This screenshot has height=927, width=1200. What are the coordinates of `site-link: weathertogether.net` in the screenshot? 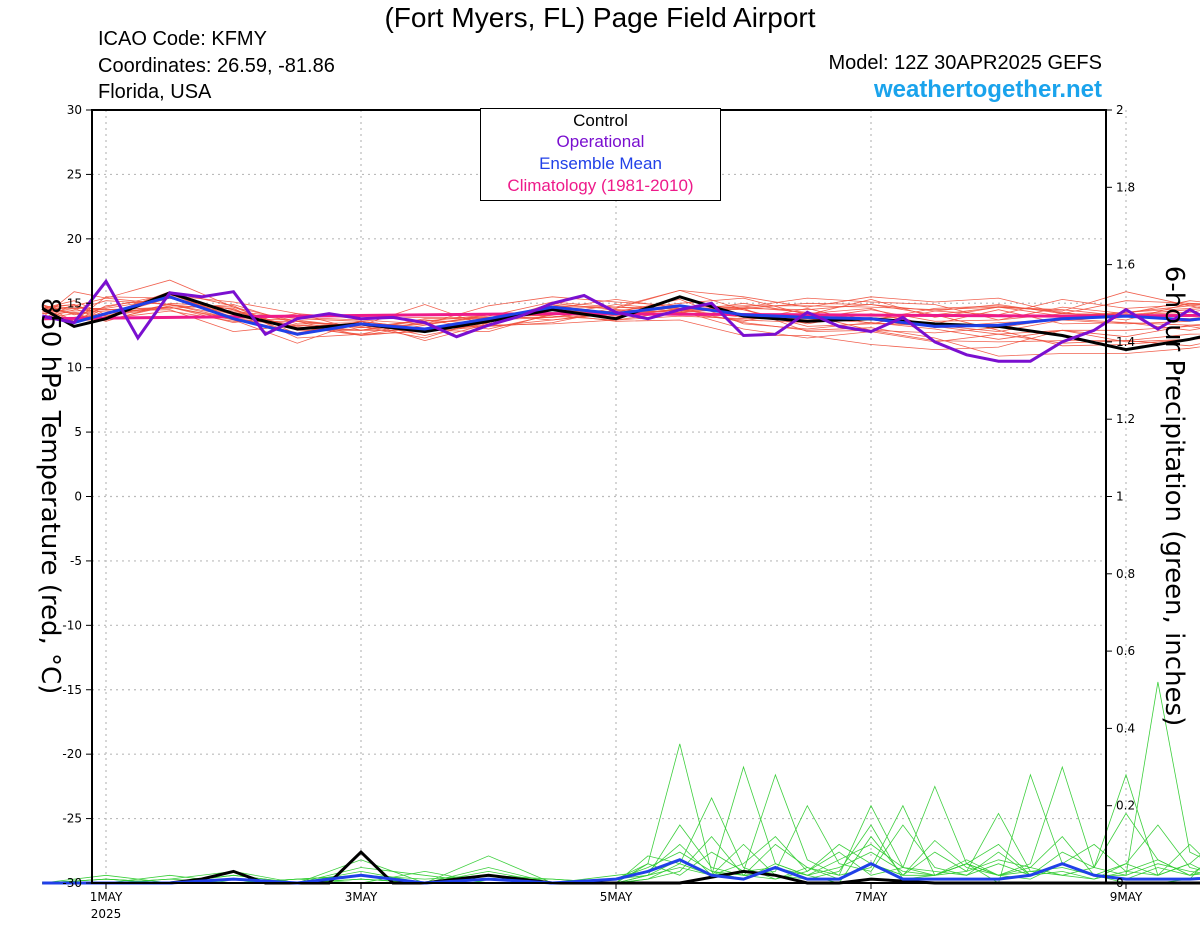 It's located at (987, 89).